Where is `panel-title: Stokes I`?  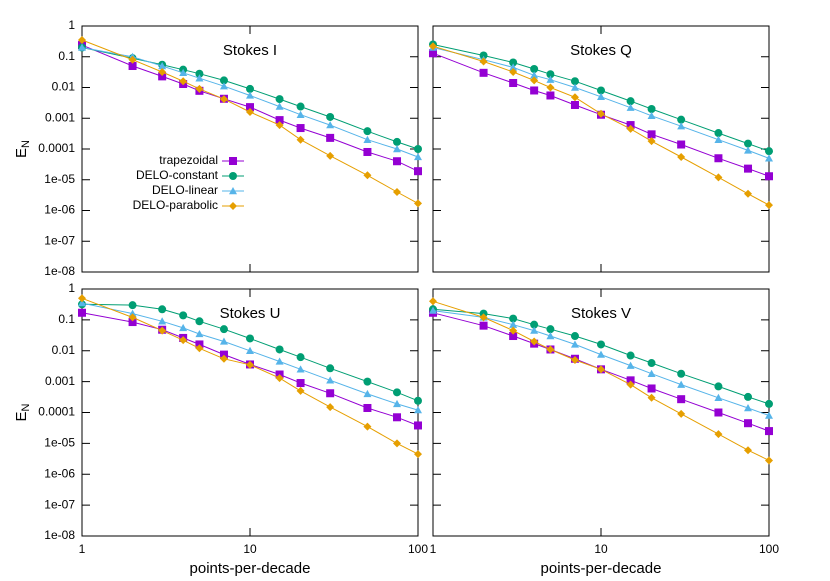 panel-title: Stokes I is located at coordinates (250, 50).